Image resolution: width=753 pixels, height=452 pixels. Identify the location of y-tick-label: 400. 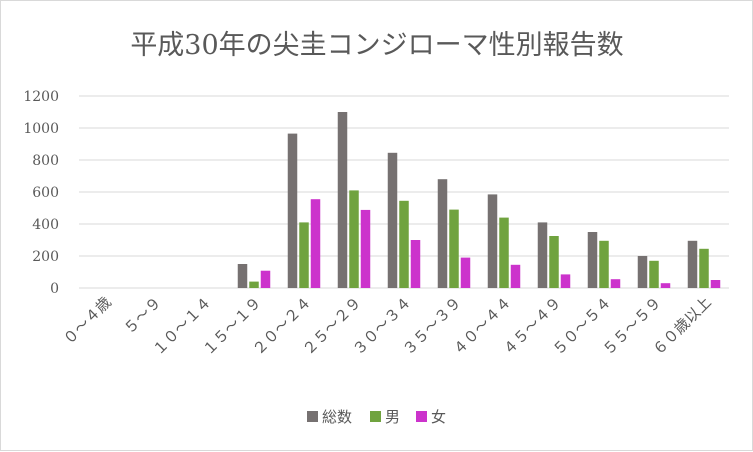
(45, 225).